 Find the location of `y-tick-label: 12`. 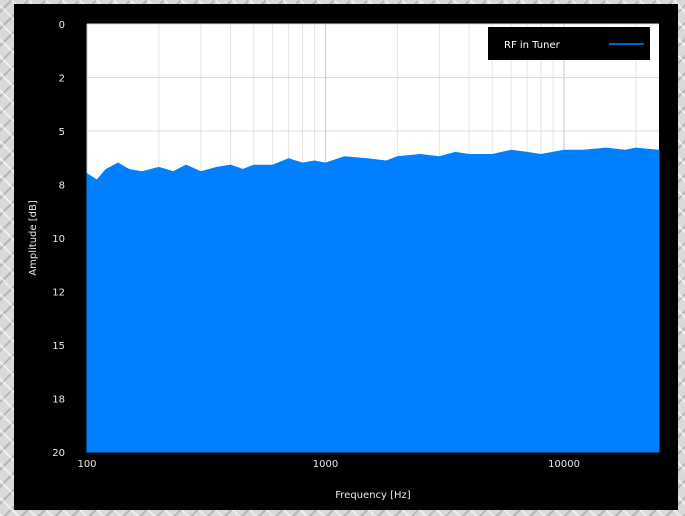

y-tick-label: 12 is located at coordinates (58, 293).